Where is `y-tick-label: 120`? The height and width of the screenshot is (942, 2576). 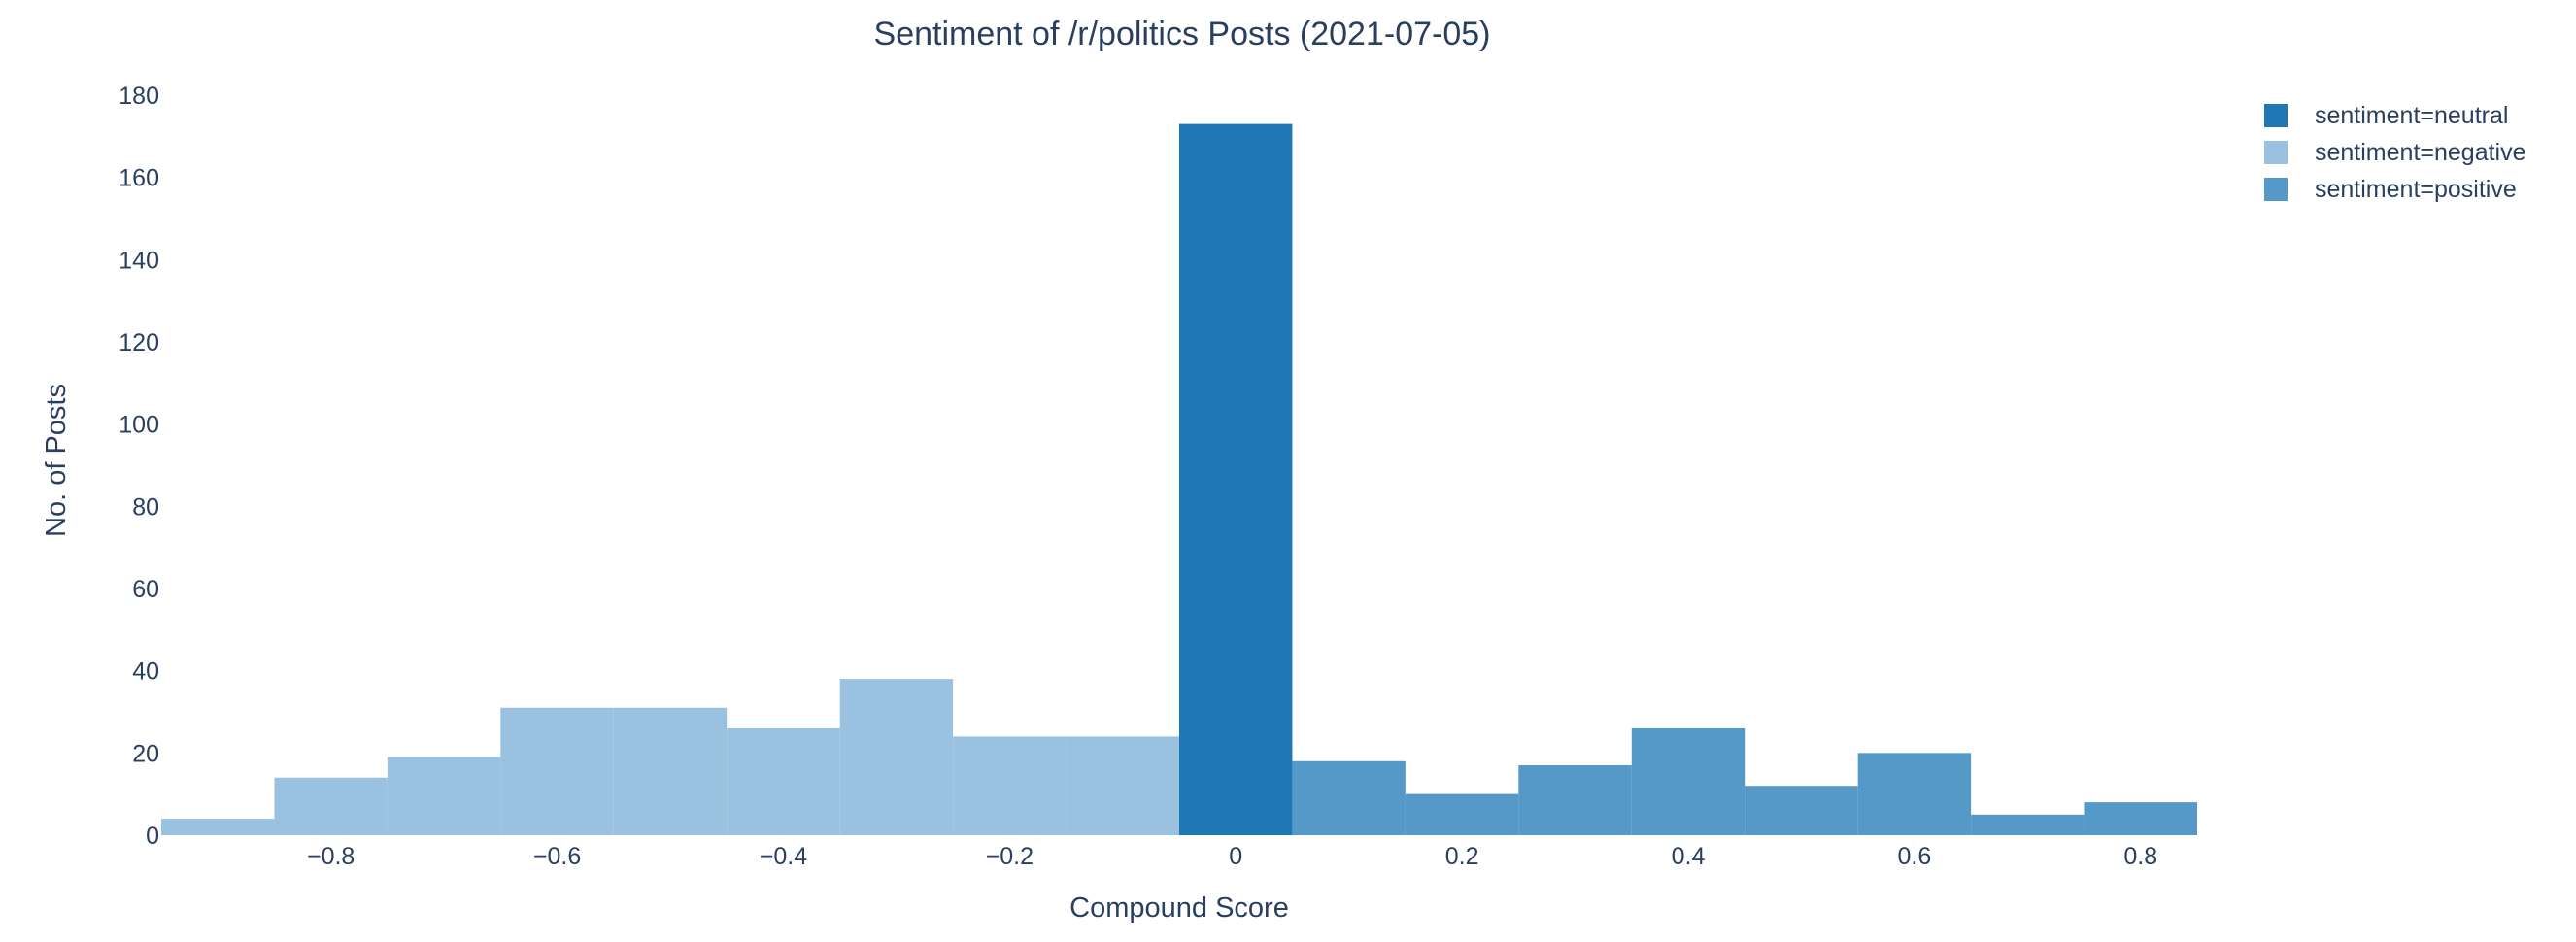 y-tick-label: 120 is located at coordinates (139, 342).